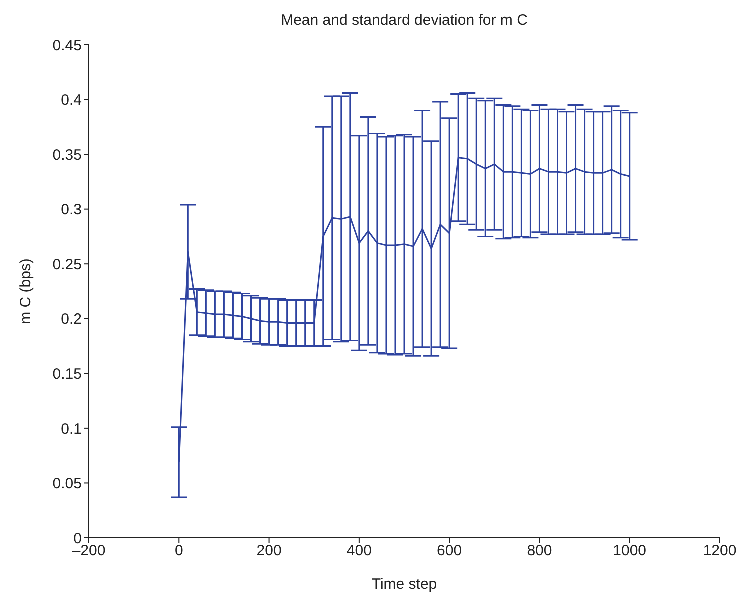  What do you see at coordinates (359, 551) in the screenshot?
I see `x-tick-label: 400` at bounding box center [359, 551].